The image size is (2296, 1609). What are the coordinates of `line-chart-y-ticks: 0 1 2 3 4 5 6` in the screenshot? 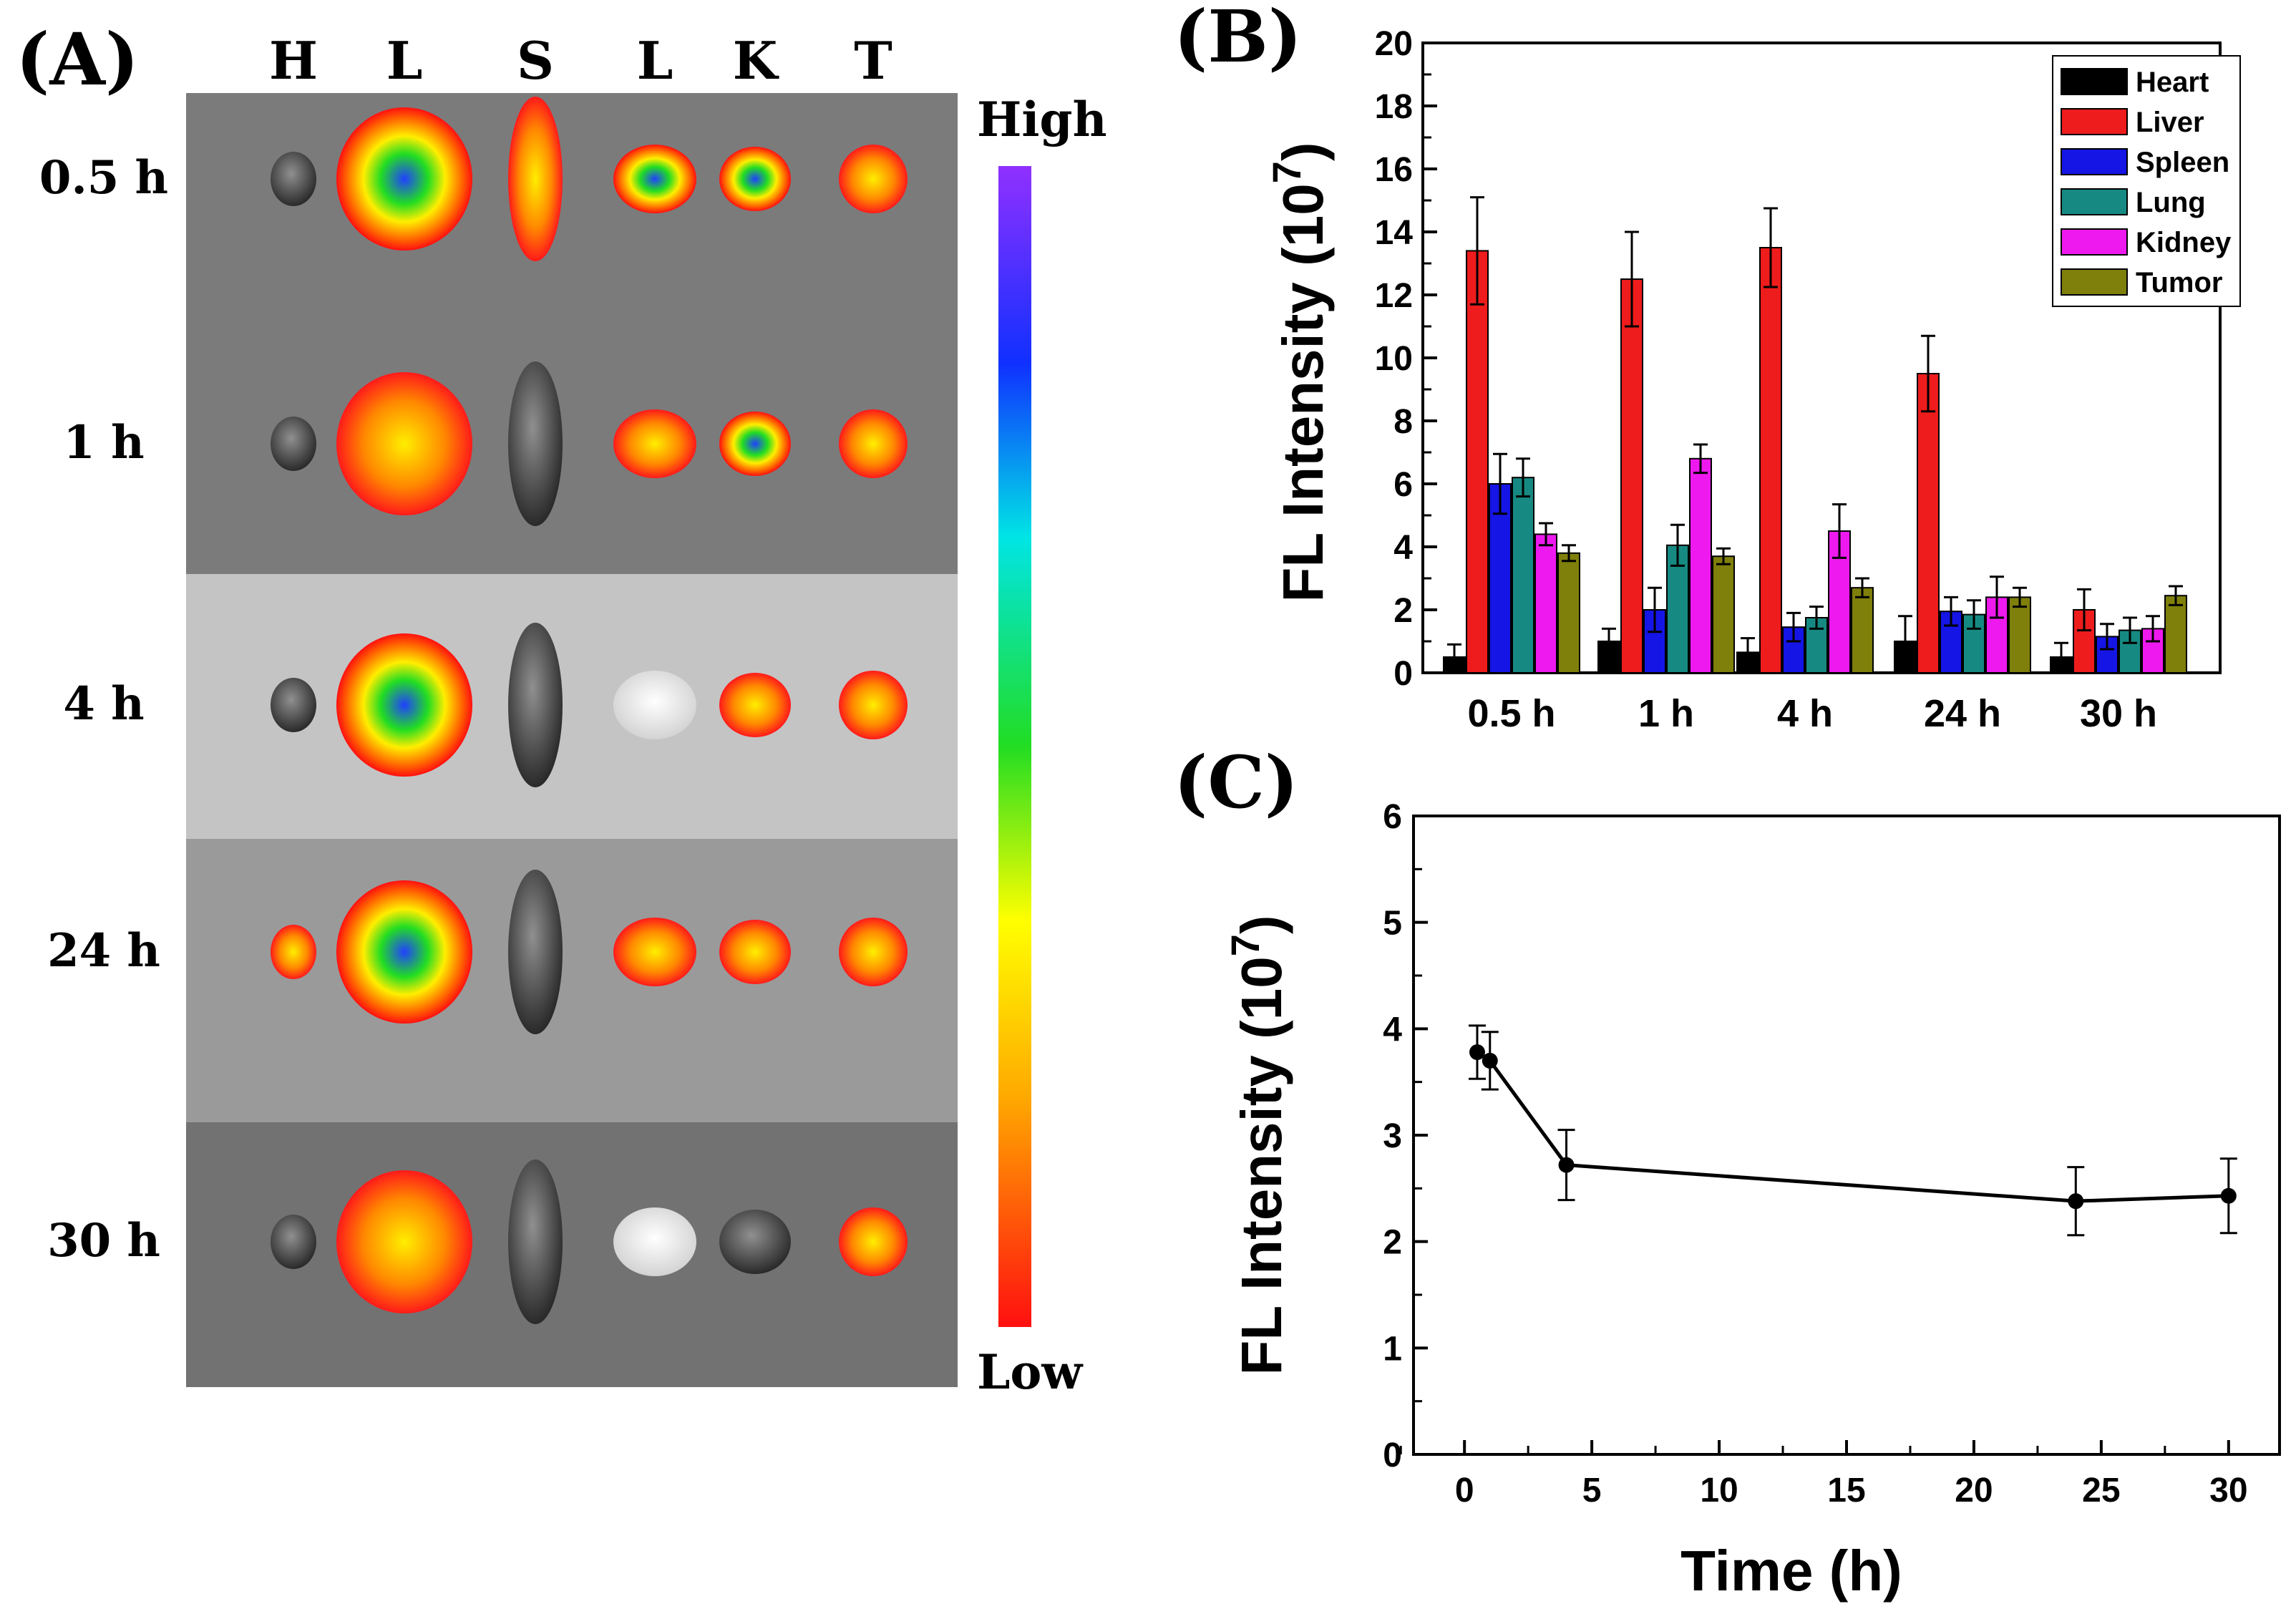 It's located at (1406, 1136).